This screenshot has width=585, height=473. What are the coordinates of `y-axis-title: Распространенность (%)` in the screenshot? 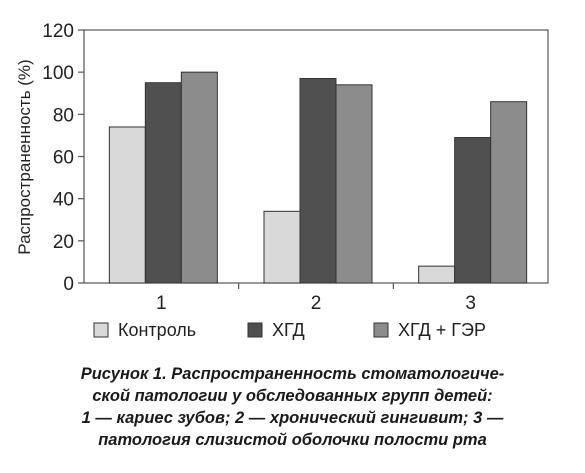 It's located at (24, 156).